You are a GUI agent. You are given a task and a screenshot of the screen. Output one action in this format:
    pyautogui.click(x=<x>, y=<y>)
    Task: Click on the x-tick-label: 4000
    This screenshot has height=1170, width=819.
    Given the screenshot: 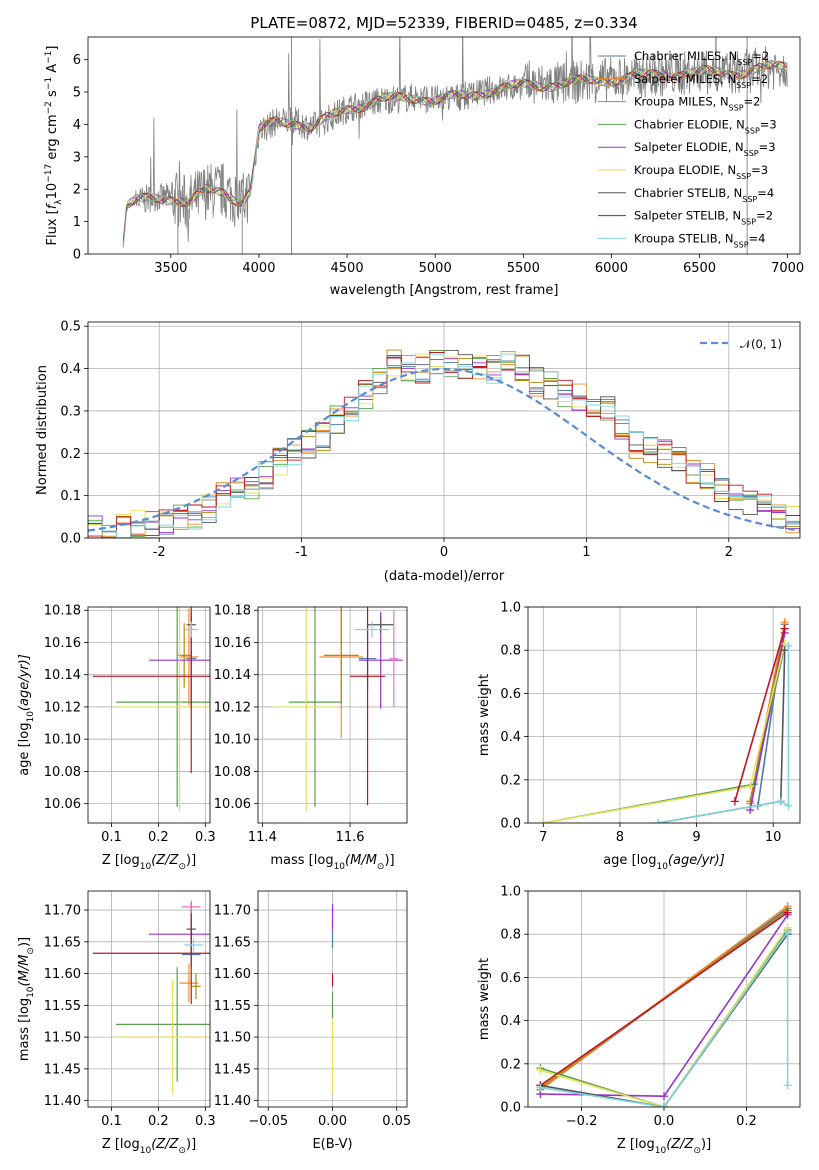 What is the action you would take?
    pyautogui.click(x=258, y=268)
    